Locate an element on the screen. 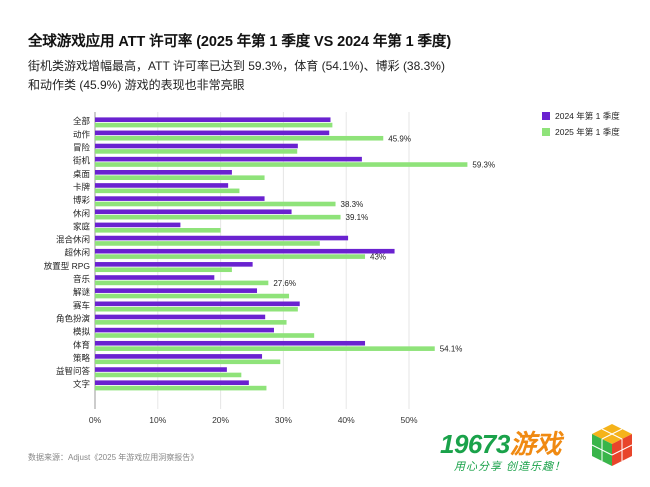  category-label: 解谜 is located at coordinates (82, 292).